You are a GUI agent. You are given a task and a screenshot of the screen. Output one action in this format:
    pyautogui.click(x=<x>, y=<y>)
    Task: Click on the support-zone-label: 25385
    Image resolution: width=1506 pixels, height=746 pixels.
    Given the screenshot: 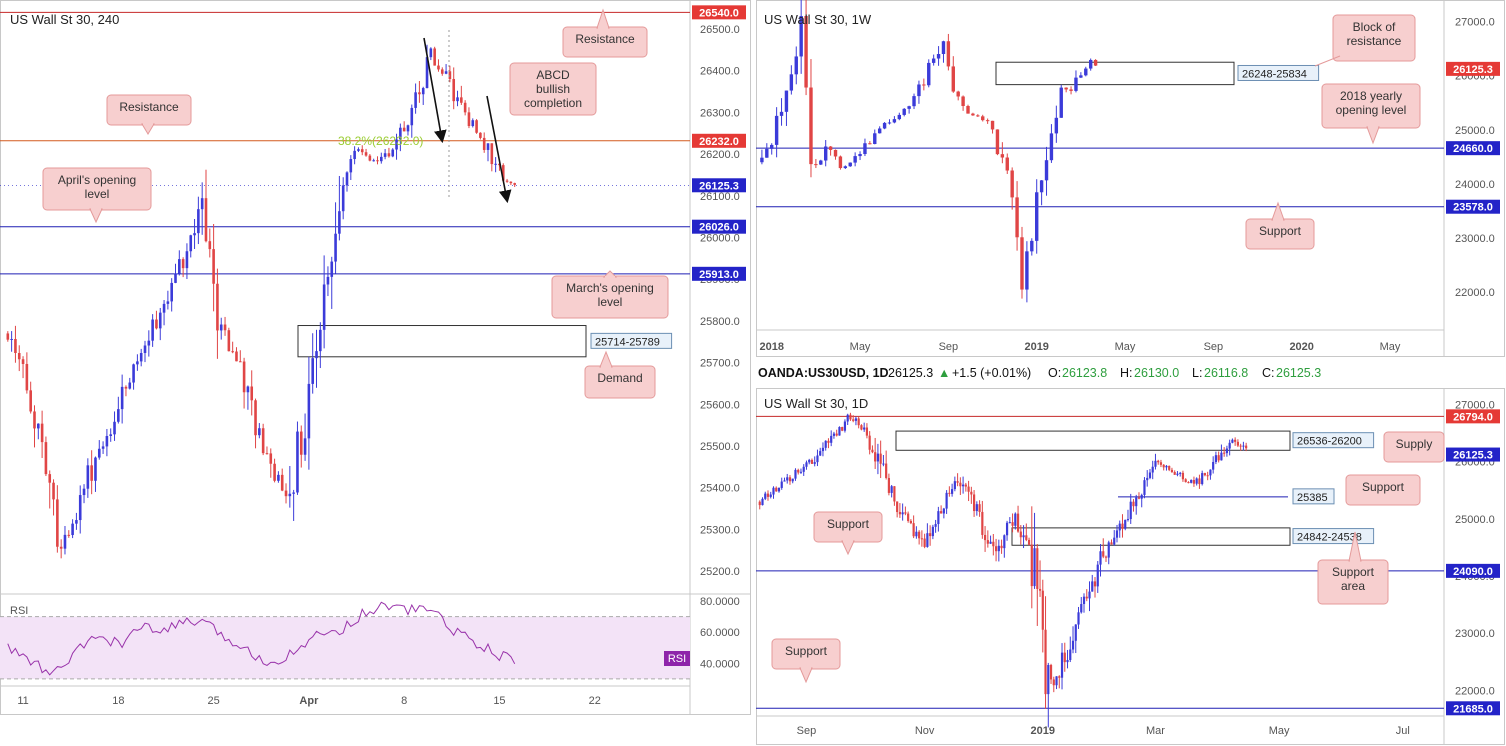 What is the action you would take?
    pyautogui.click(x=1312, y=498)
    